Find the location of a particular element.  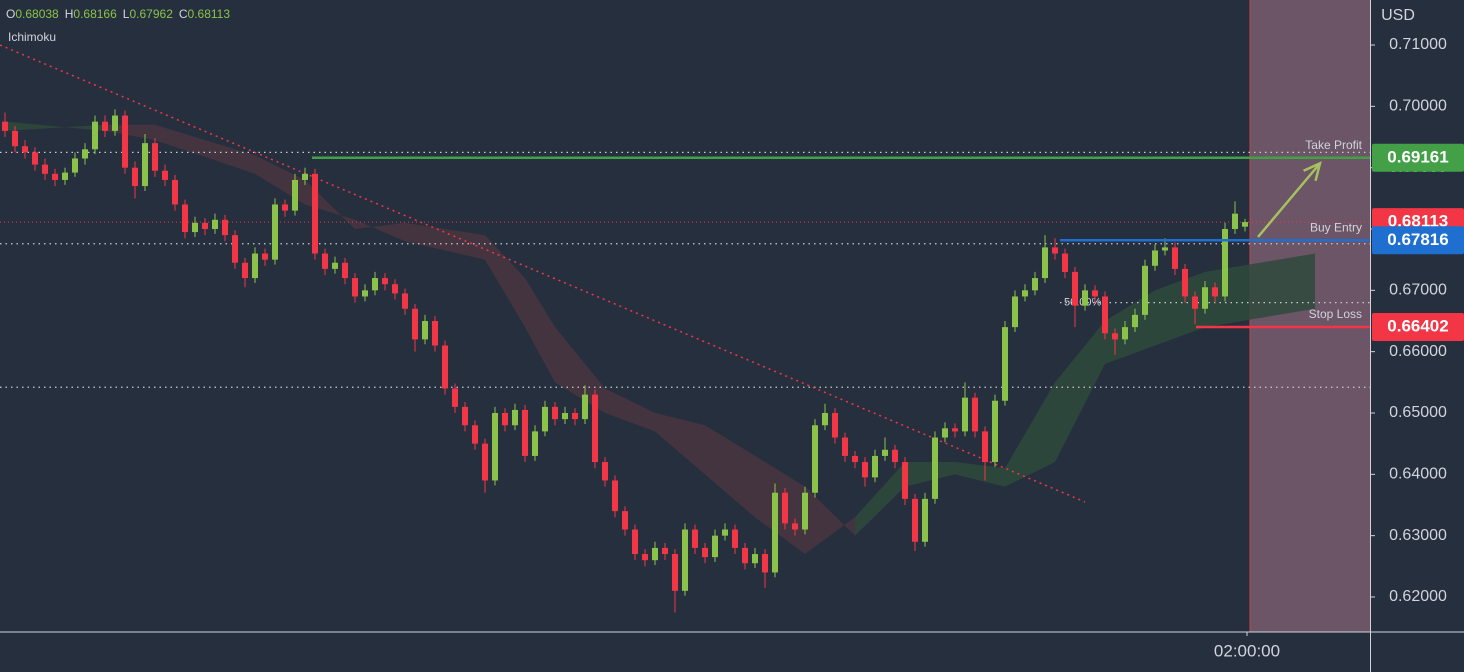

y-tick-label: 0.64000 is located at coordinates (1418, 474).